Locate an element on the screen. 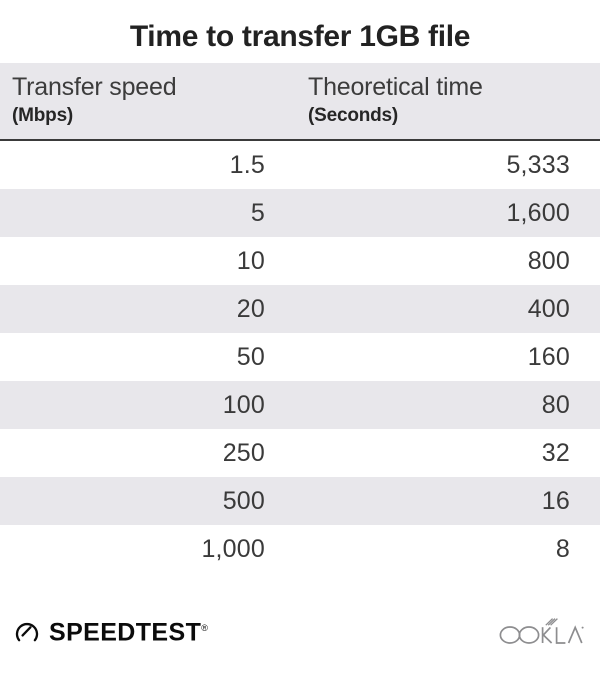 Image resolution: width=600 pixels, height=677 pixels. cell-theoretical-time: 5,333 is located at coordinates (538, 164).